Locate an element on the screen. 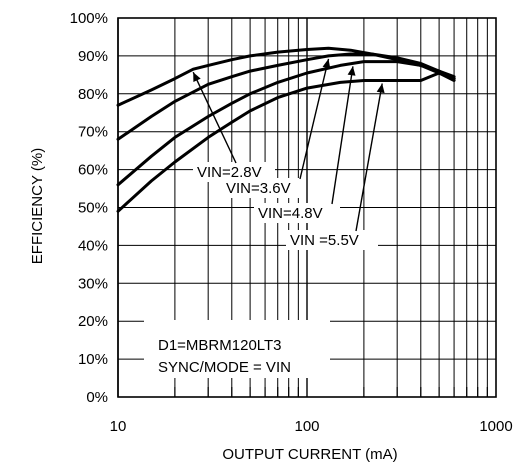 The width and height of the screenshot is (518, 465). x-axis-title: OUTPUT CURRENT (mA) is located at coordinates (309, 454).